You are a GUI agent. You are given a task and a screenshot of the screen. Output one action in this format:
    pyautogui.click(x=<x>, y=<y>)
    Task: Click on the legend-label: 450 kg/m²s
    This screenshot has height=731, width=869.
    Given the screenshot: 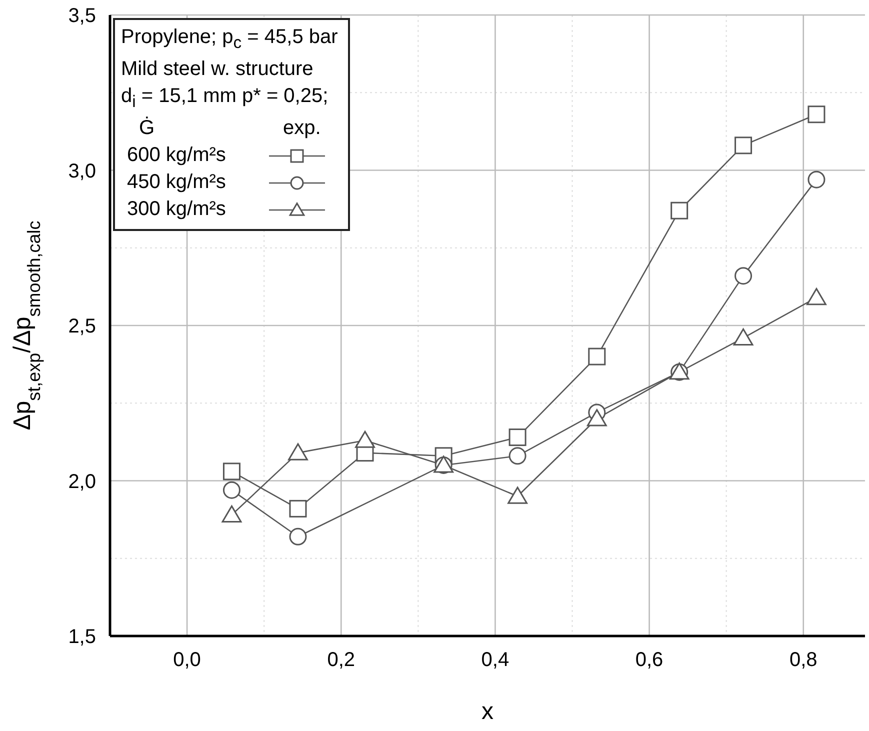 What is the action you would take?
    pyautogui.click(x=176, y=182)
    